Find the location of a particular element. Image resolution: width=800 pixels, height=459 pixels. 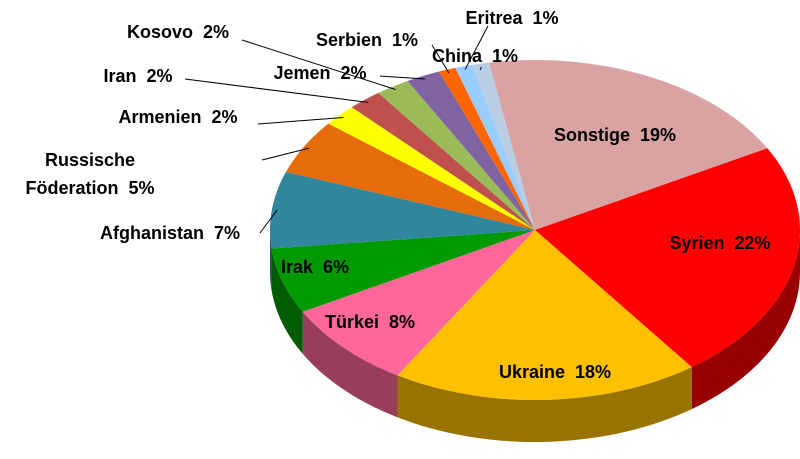

data-label: Ukraine 18% is located at coordinates (555, 372).